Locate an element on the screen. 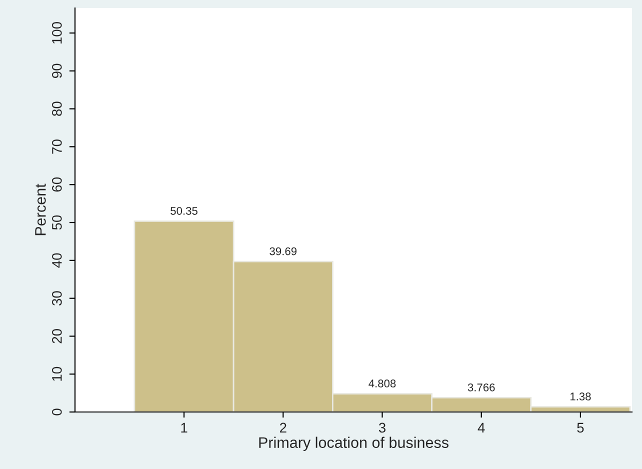 This screenshot has width=642, height=469. y-tick-label: 20 is located at coordinates (57, 336).